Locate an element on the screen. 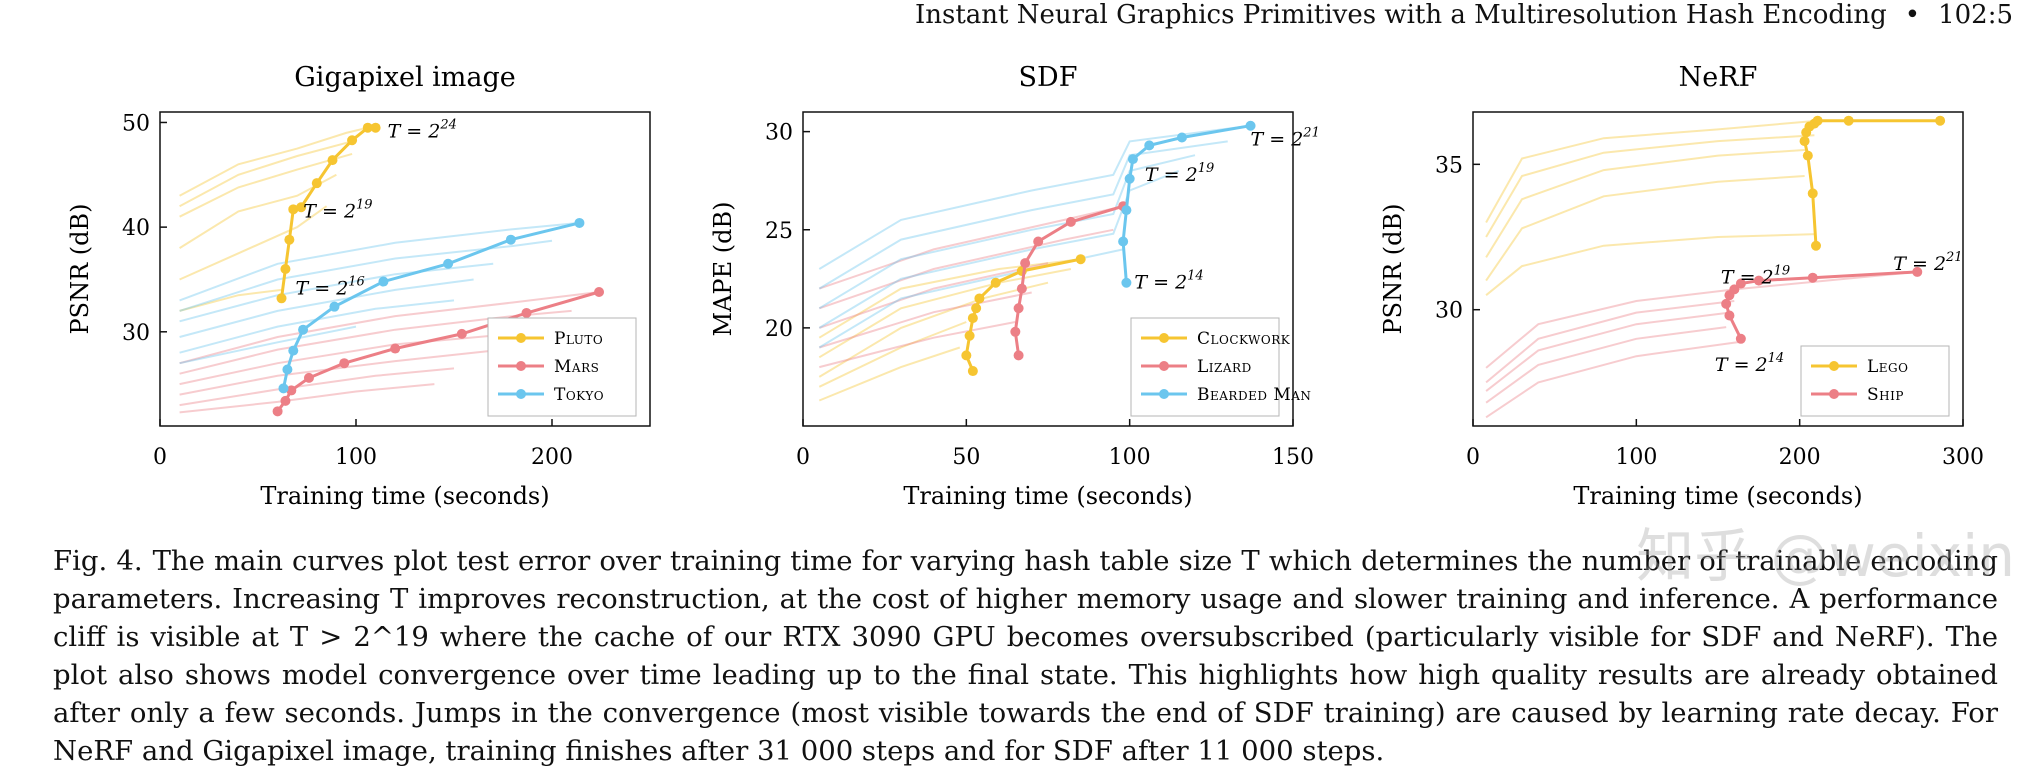 This screenshot has width=2035, height=770. y-axis-label: MAPE (dB) is located at coordinates (723, 269).